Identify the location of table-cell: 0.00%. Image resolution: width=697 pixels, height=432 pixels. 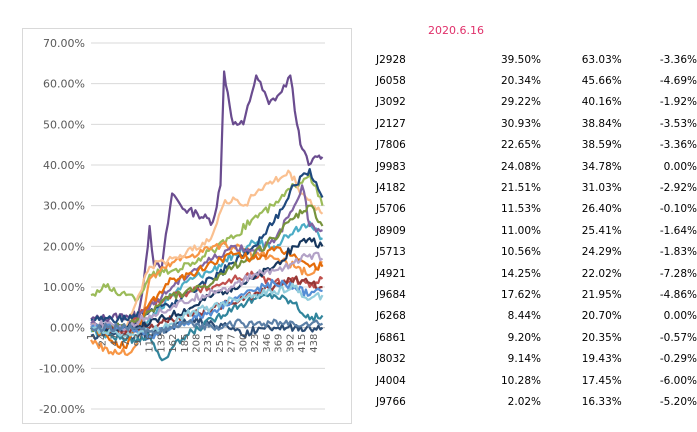
(680, 316).